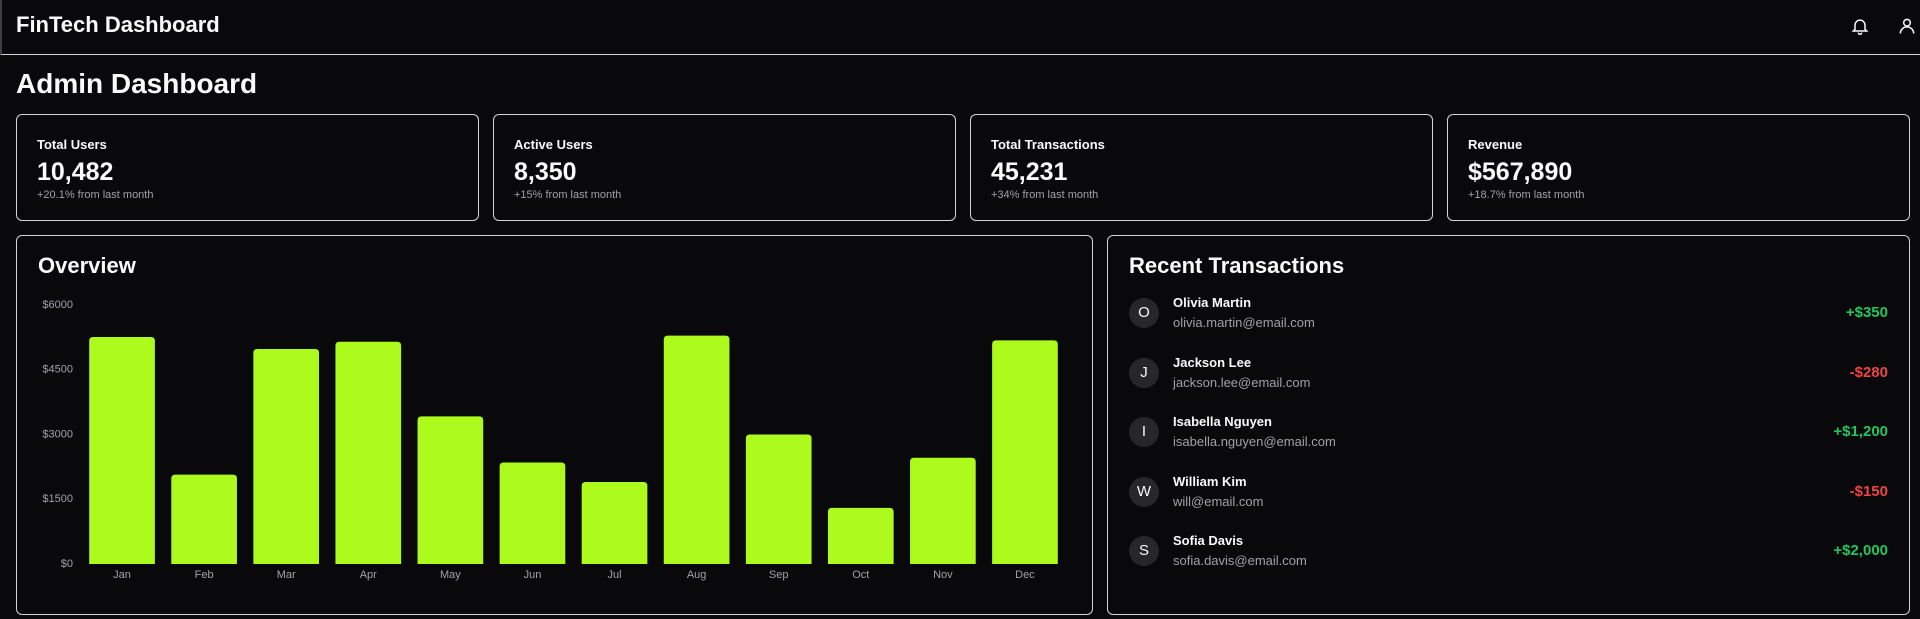  What do you see at coordinates (1212, 302) in the screenshot?
I see `transaction-name: Olivia Martin` at bounding box center [1212, 302].